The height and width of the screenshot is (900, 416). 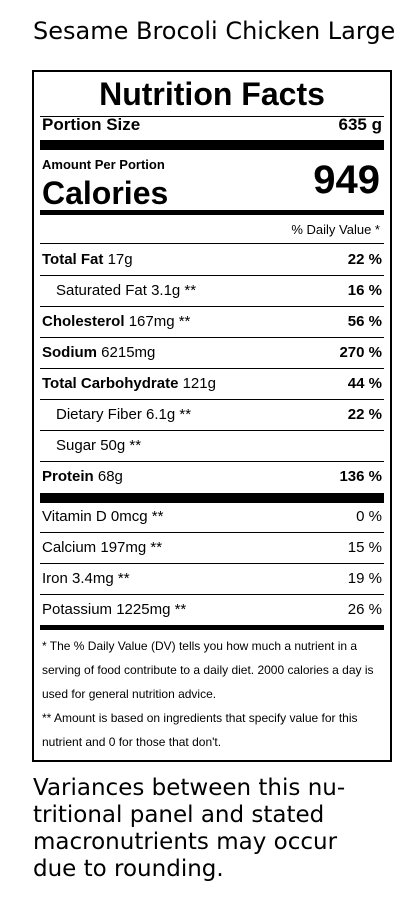 What do you see at coordinates (335, 229) in the screenshot?
I see `daily-value-header: % Daily Value *` at bounding box center [335, 229].